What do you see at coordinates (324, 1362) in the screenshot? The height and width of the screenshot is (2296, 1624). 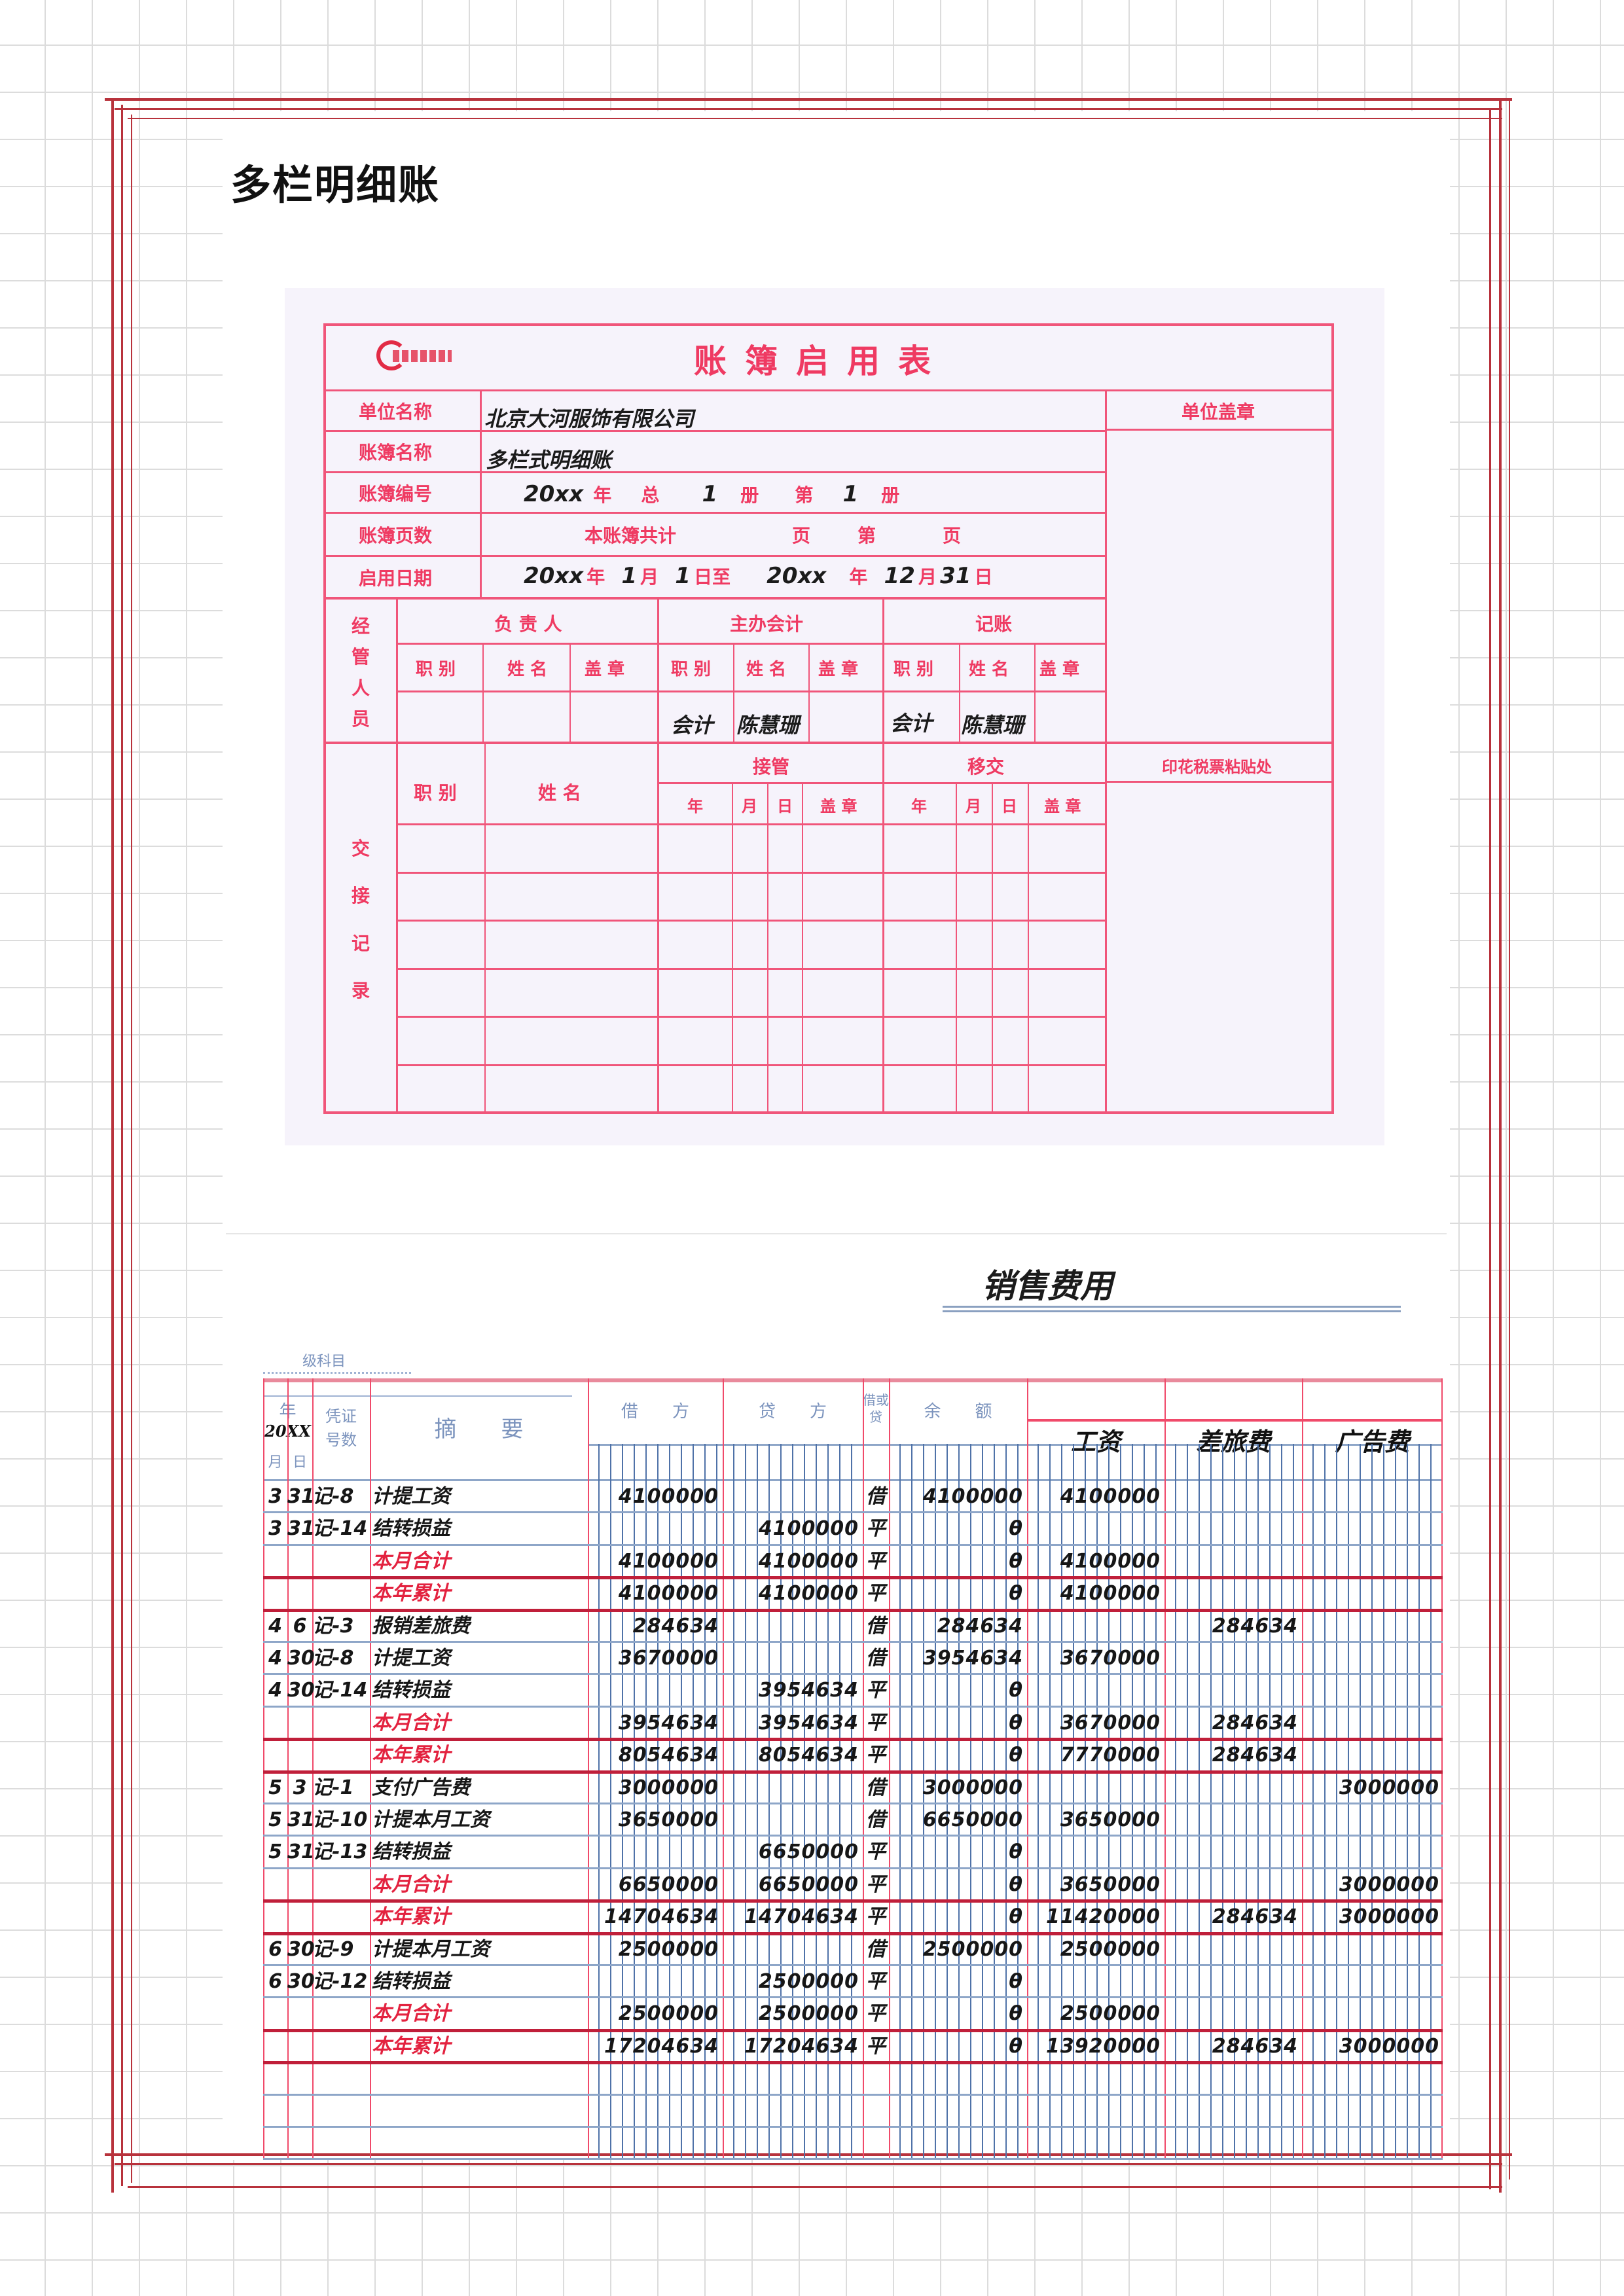 I see `account-caption-text: 级科目` at bounding box center [324, 1362].